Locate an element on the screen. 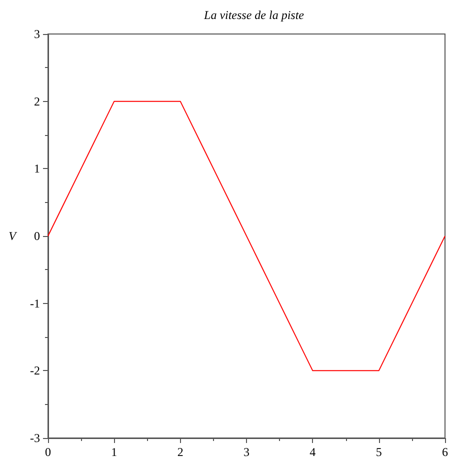 The width and height of the screenshot is (451, 463). y-tick-label: 1 is located at coordinates (37, 169).